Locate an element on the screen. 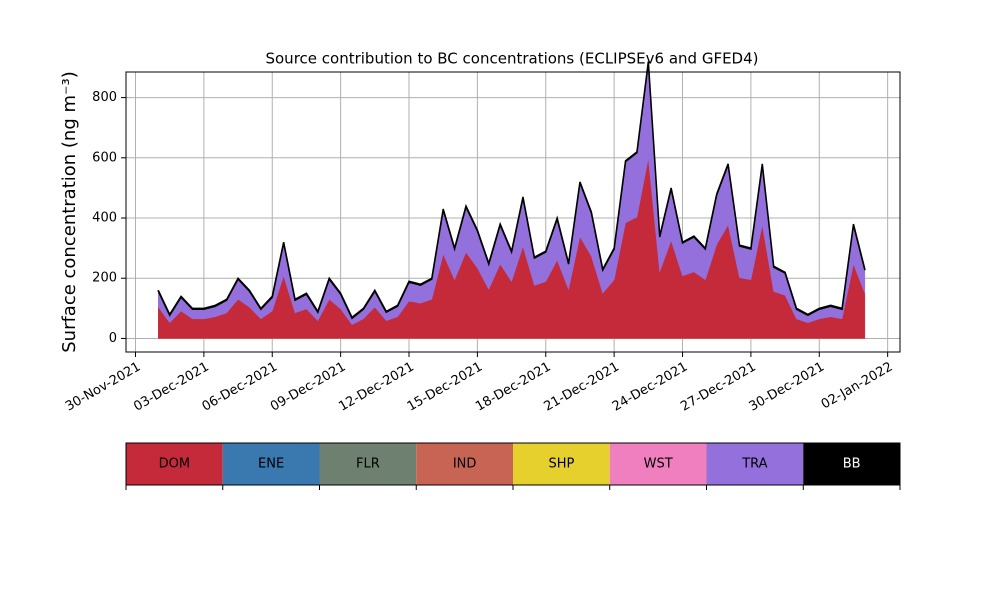 The height and width of the screenshot is (600, 1000). y-tick-label: 0 is located at coordinates (113, 338).